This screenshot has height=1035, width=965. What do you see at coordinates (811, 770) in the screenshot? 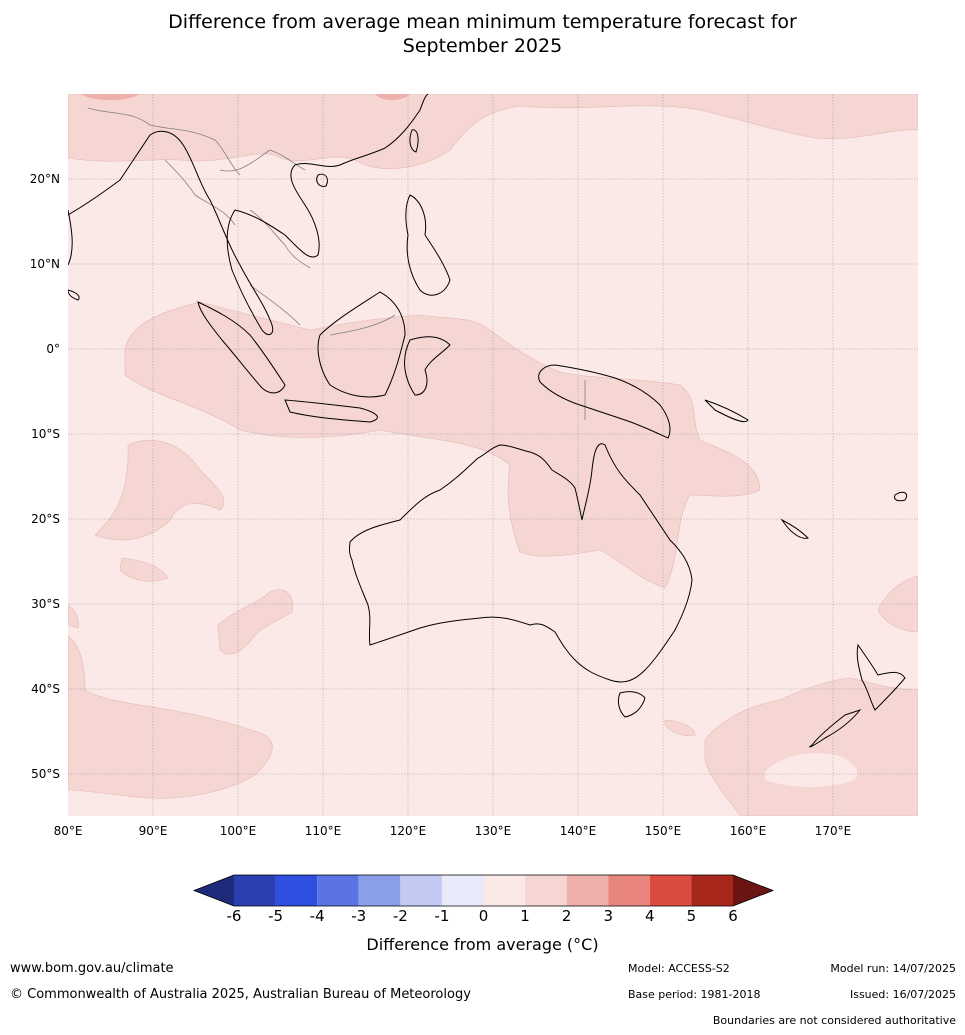
I see `cool-patch-nz` at bounding box center [811, 770].